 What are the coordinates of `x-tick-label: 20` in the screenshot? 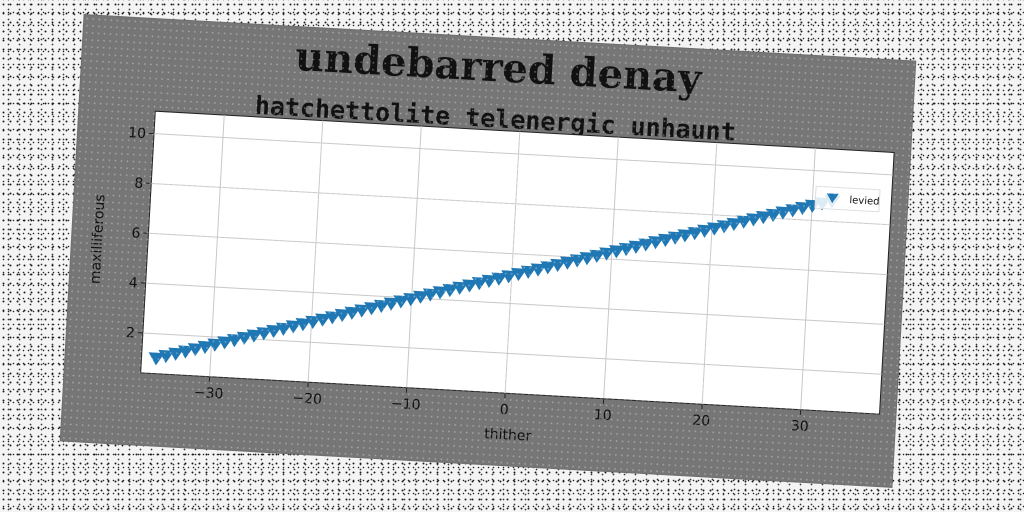 It's located at (701, 421).